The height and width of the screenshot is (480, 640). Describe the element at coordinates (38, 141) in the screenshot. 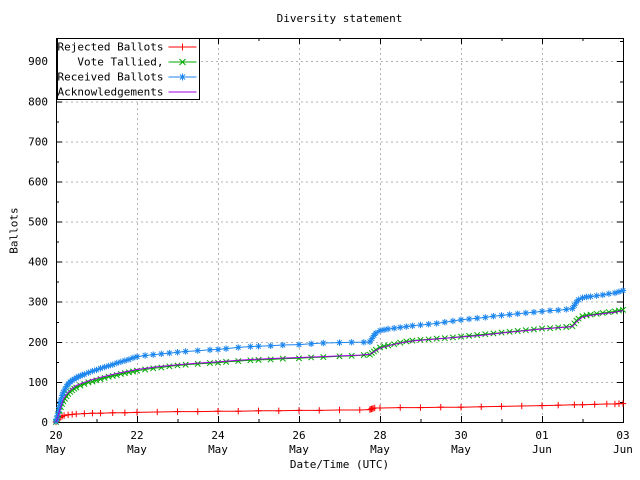

I see `svg-text: 700` at that location.